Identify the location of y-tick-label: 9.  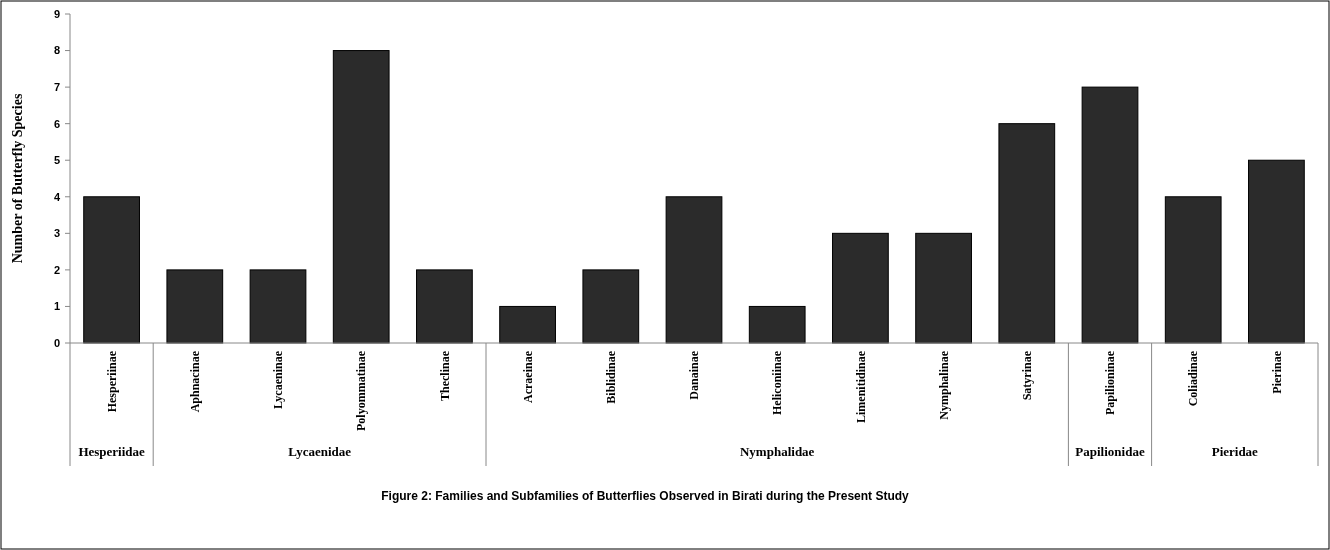
(56, 13).